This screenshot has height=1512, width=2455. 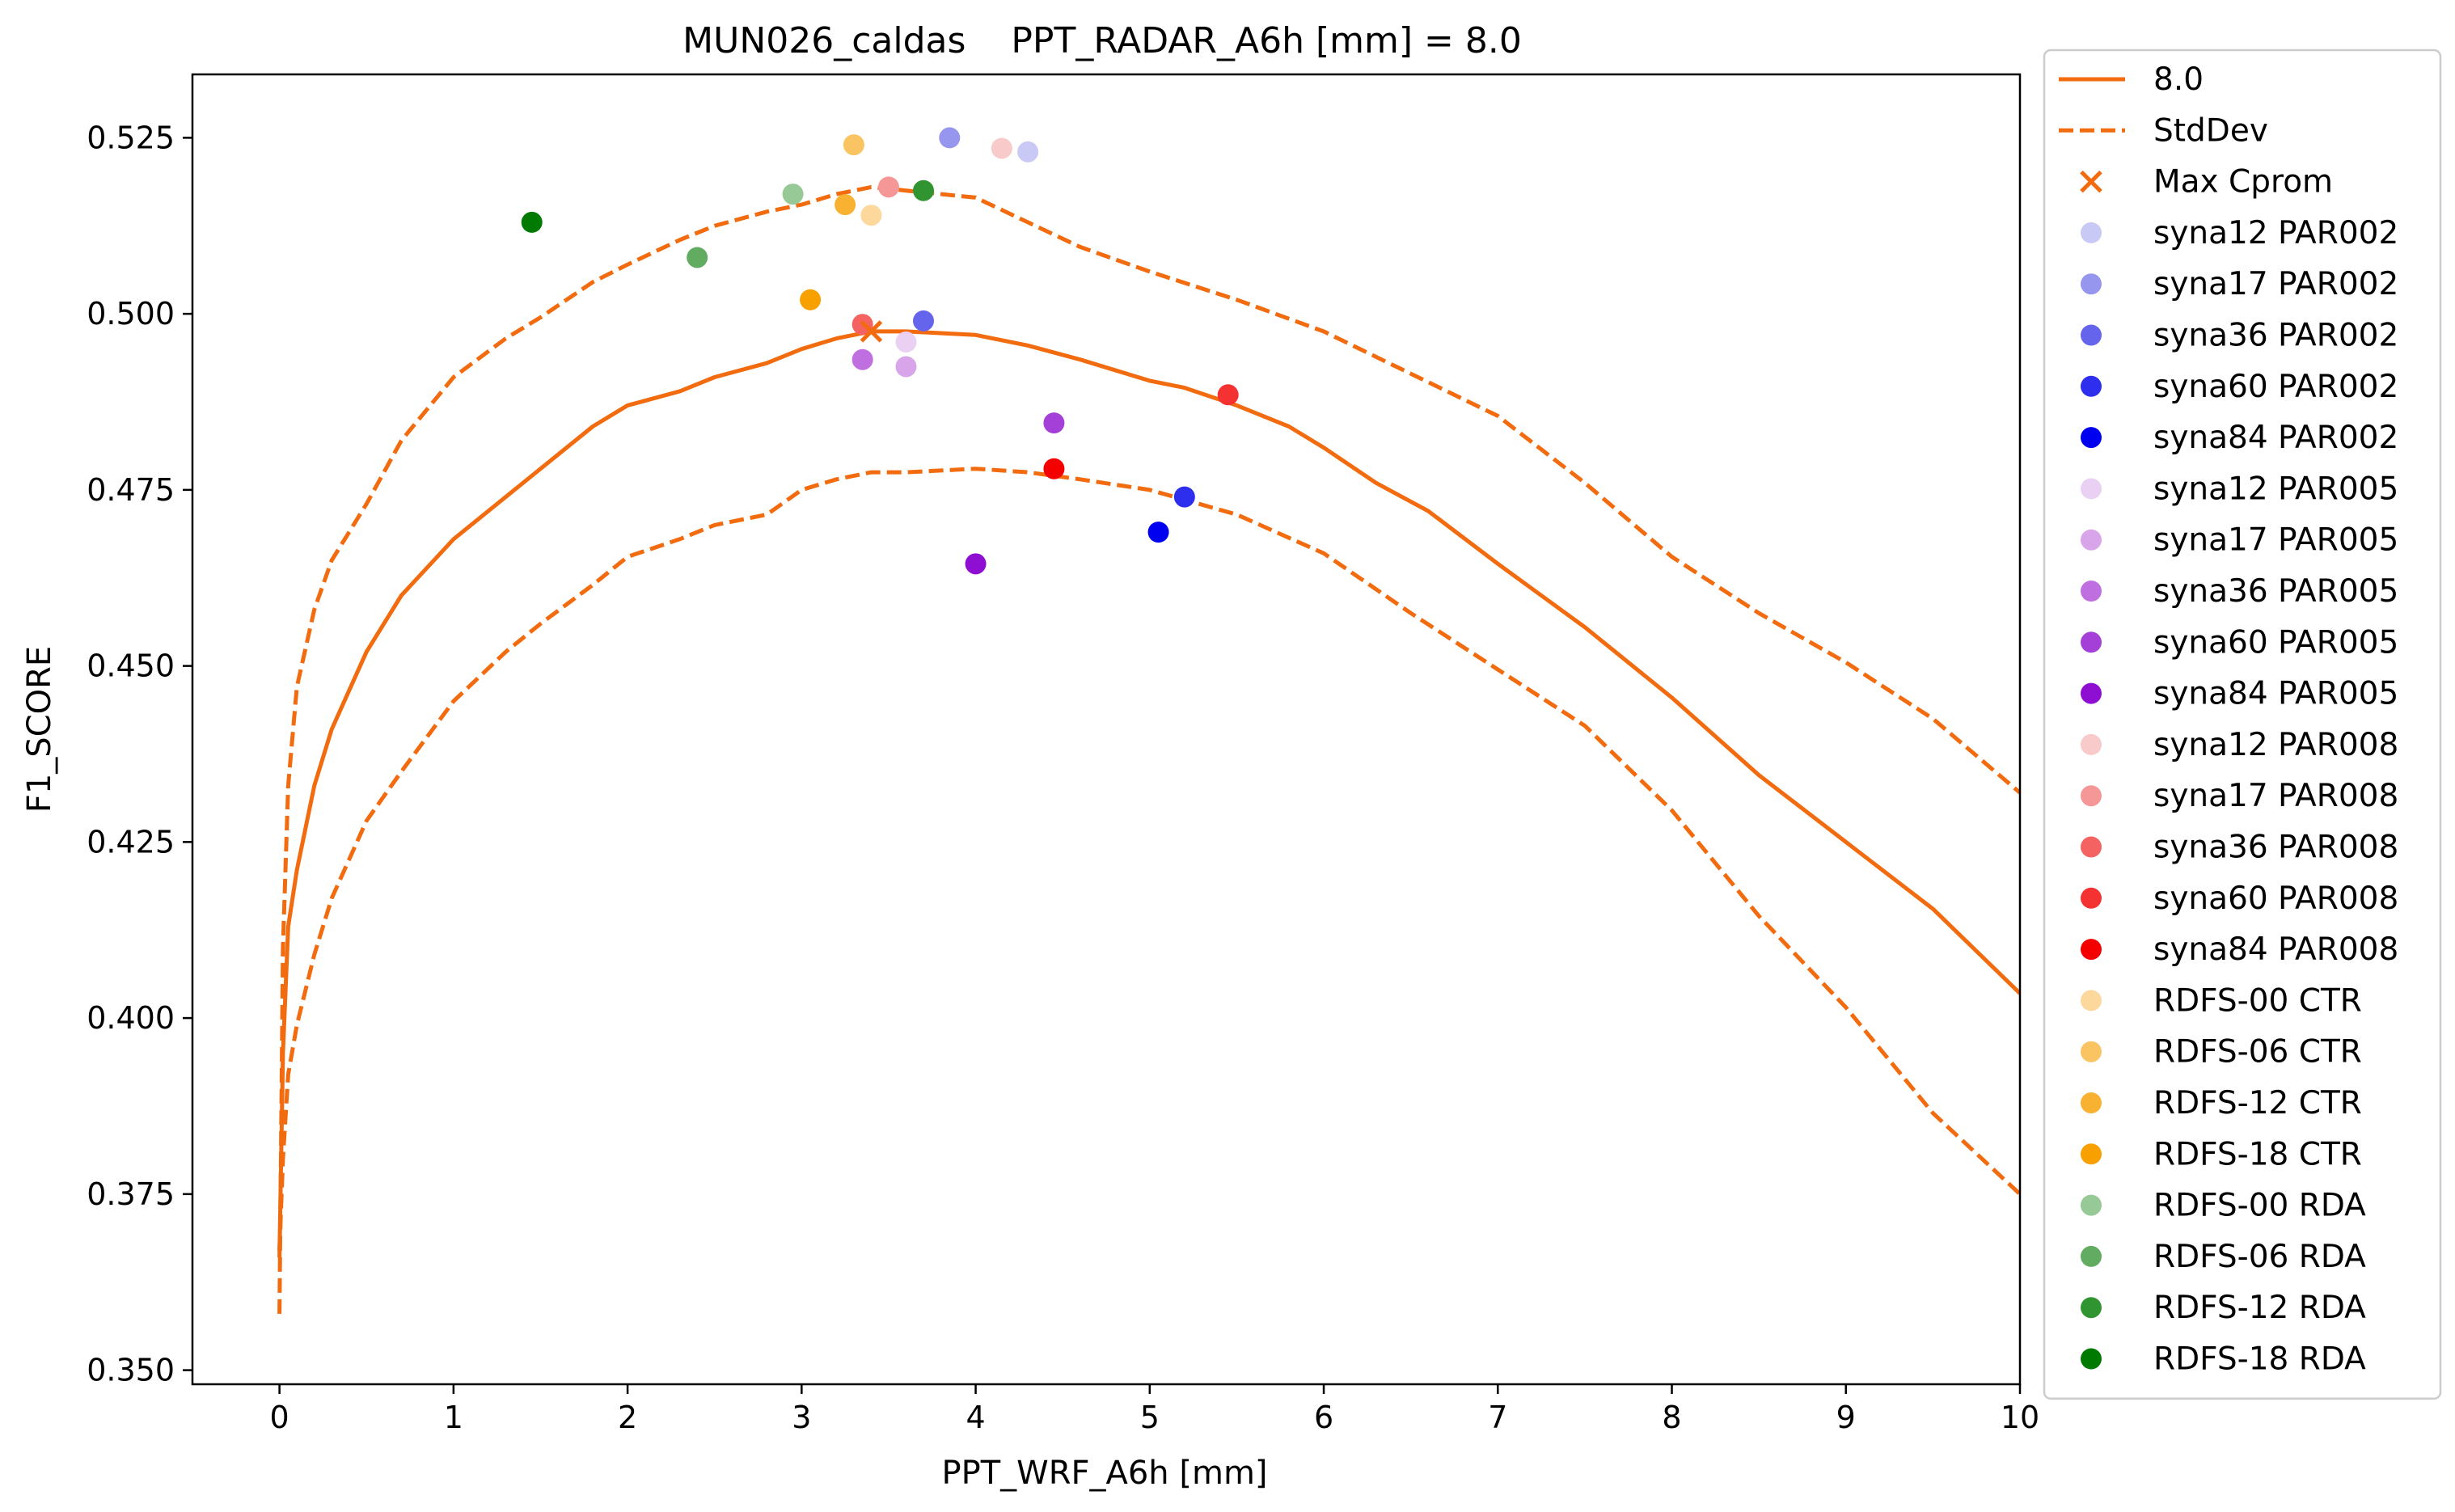 I want to click on legend-label: RDFS-06 RDA, so click(x=2259, y=1257).